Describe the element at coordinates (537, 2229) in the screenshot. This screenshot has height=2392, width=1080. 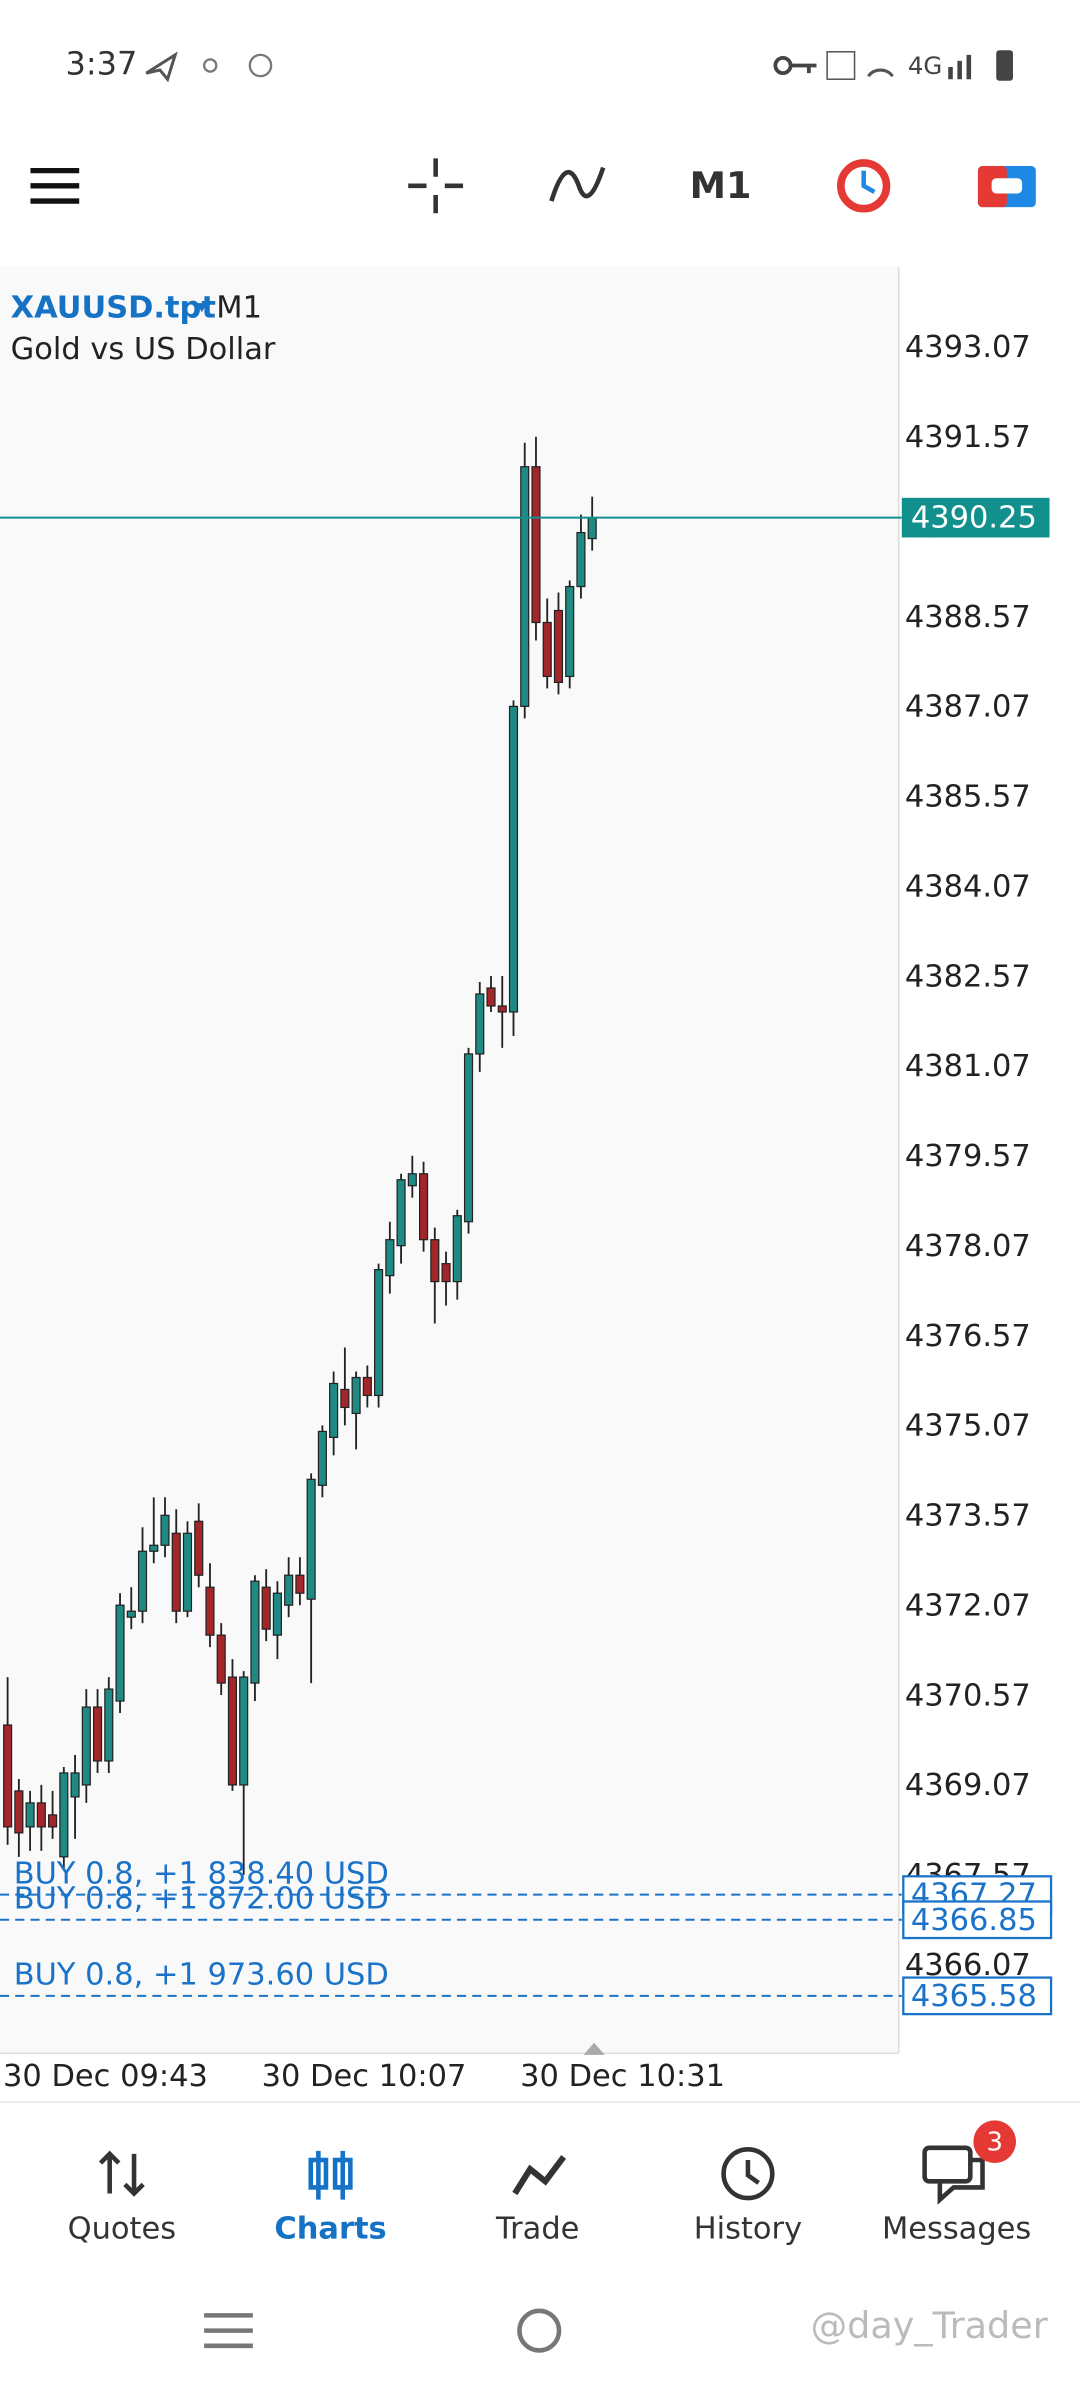
I see `nav-label: Trade` at that location.